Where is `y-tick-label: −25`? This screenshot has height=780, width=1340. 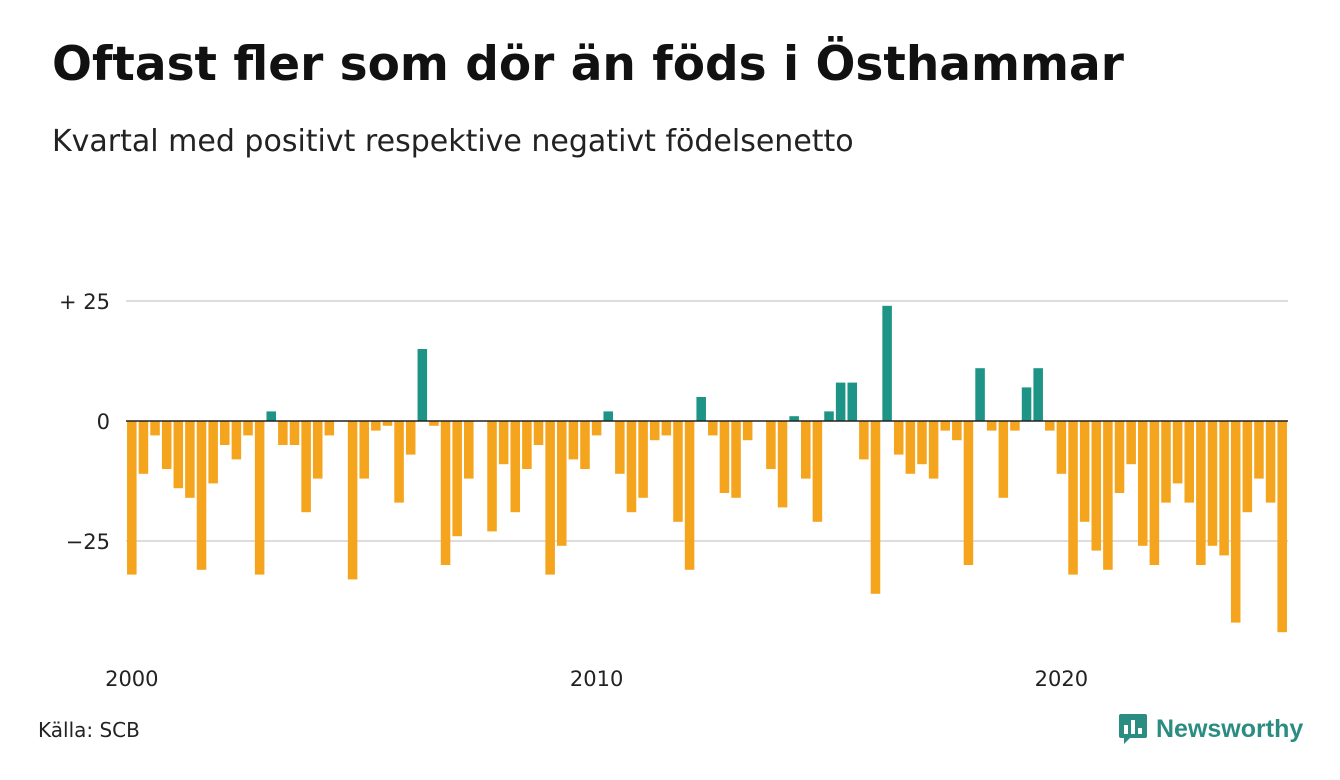
y-tick-label: −25 is located at coordinates (88, 542).